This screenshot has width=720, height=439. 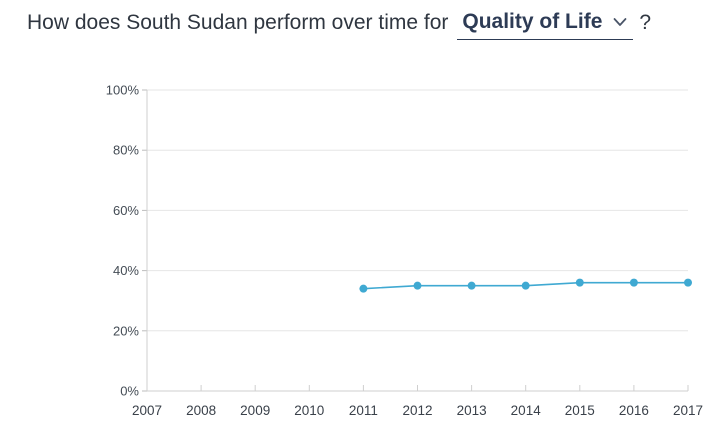 What do you see at coordinates (645, 22) in the screenshot?
I see `question-mark: ?` at bounding box center [645, 22].